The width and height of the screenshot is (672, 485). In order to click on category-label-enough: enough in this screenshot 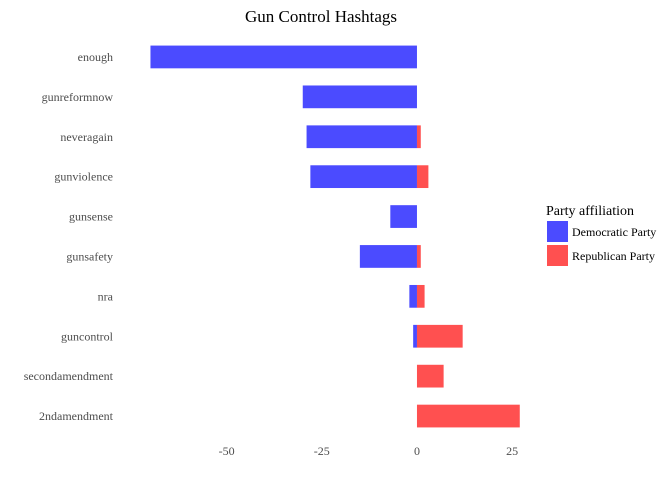, I will do `click(95, 57)`.